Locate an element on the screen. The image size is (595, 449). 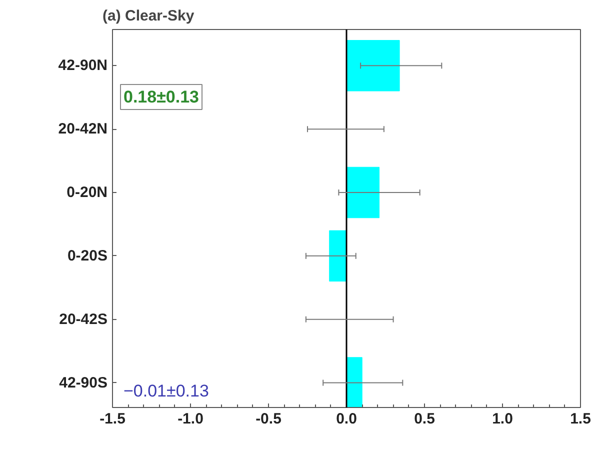
x-tick-label: 0.0 is located at coordinates (346, 419).